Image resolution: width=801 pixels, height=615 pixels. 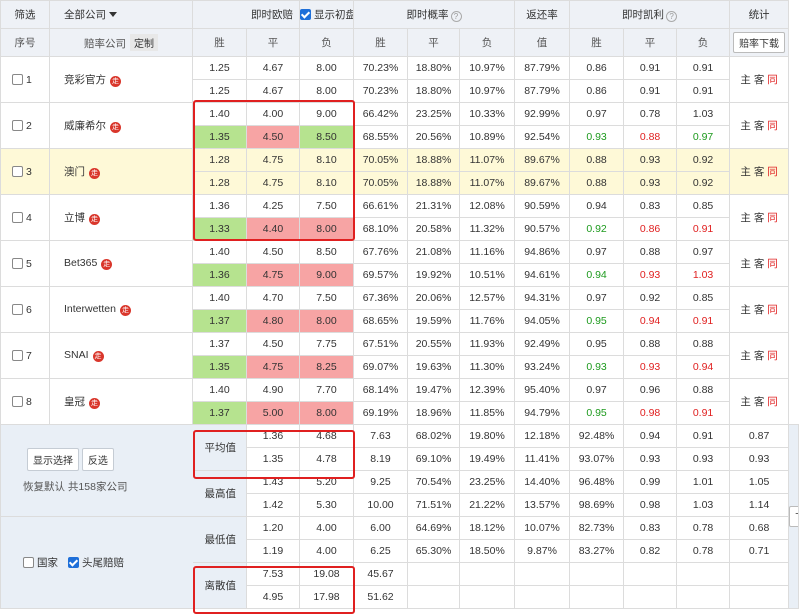 I want to click on row-select: 2, so click(x=25, y=125).